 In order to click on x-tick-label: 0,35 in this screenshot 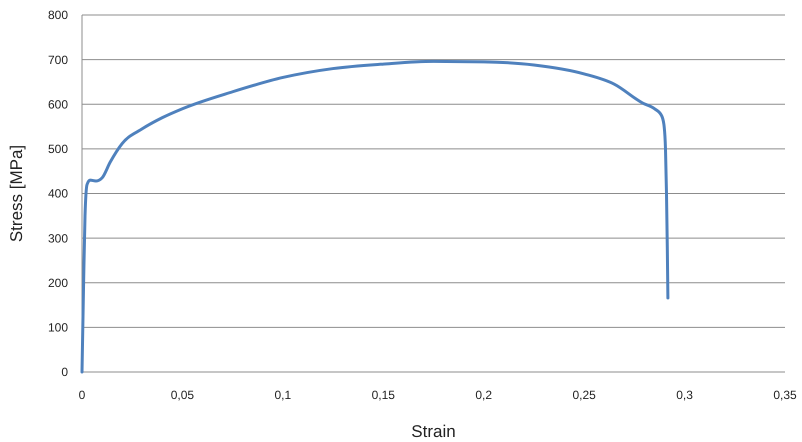, I will do `click(785, 395)`.